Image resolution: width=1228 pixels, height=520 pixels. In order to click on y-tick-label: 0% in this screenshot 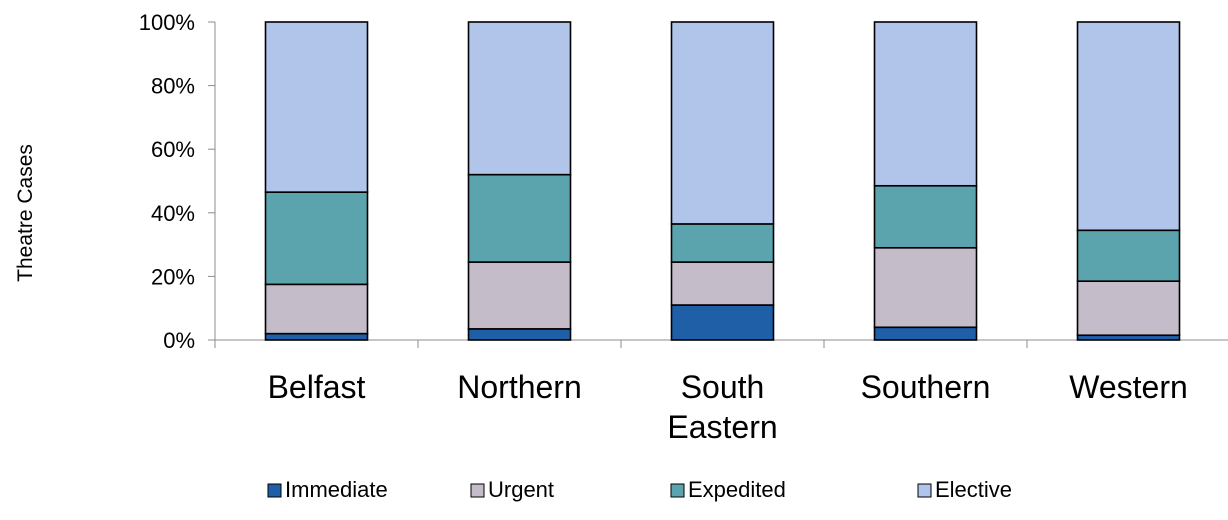, I will do `click(179, 340)`.